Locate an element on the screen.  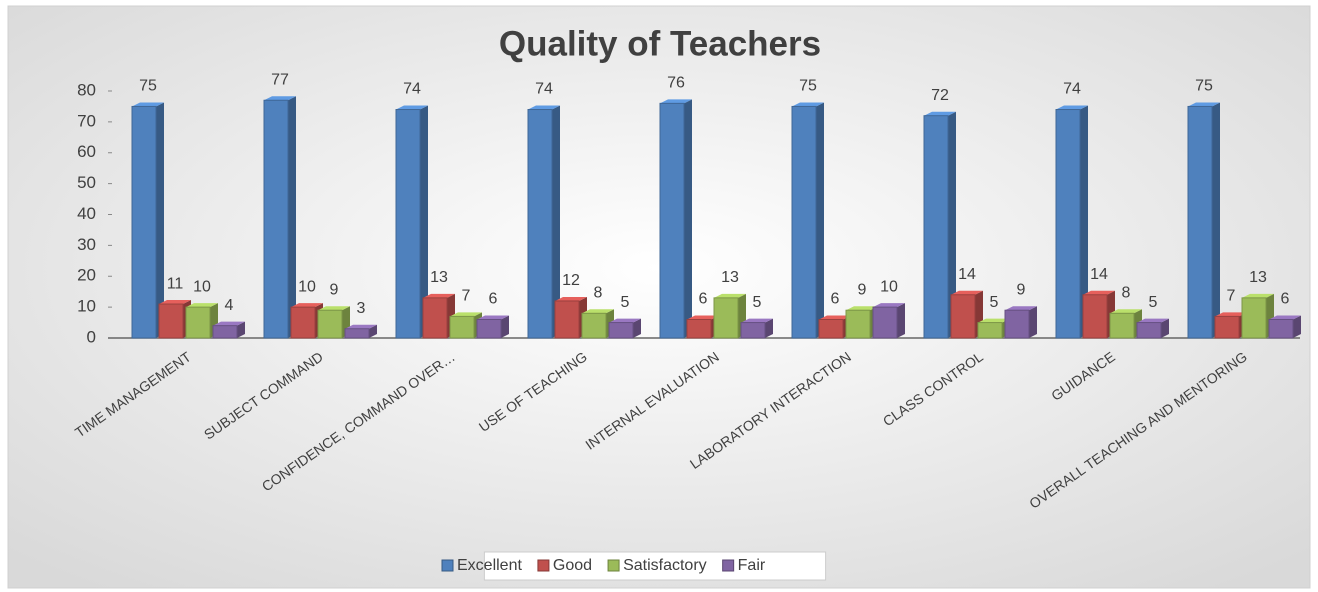
data-label: 76 is located at coordinates (676, 83).